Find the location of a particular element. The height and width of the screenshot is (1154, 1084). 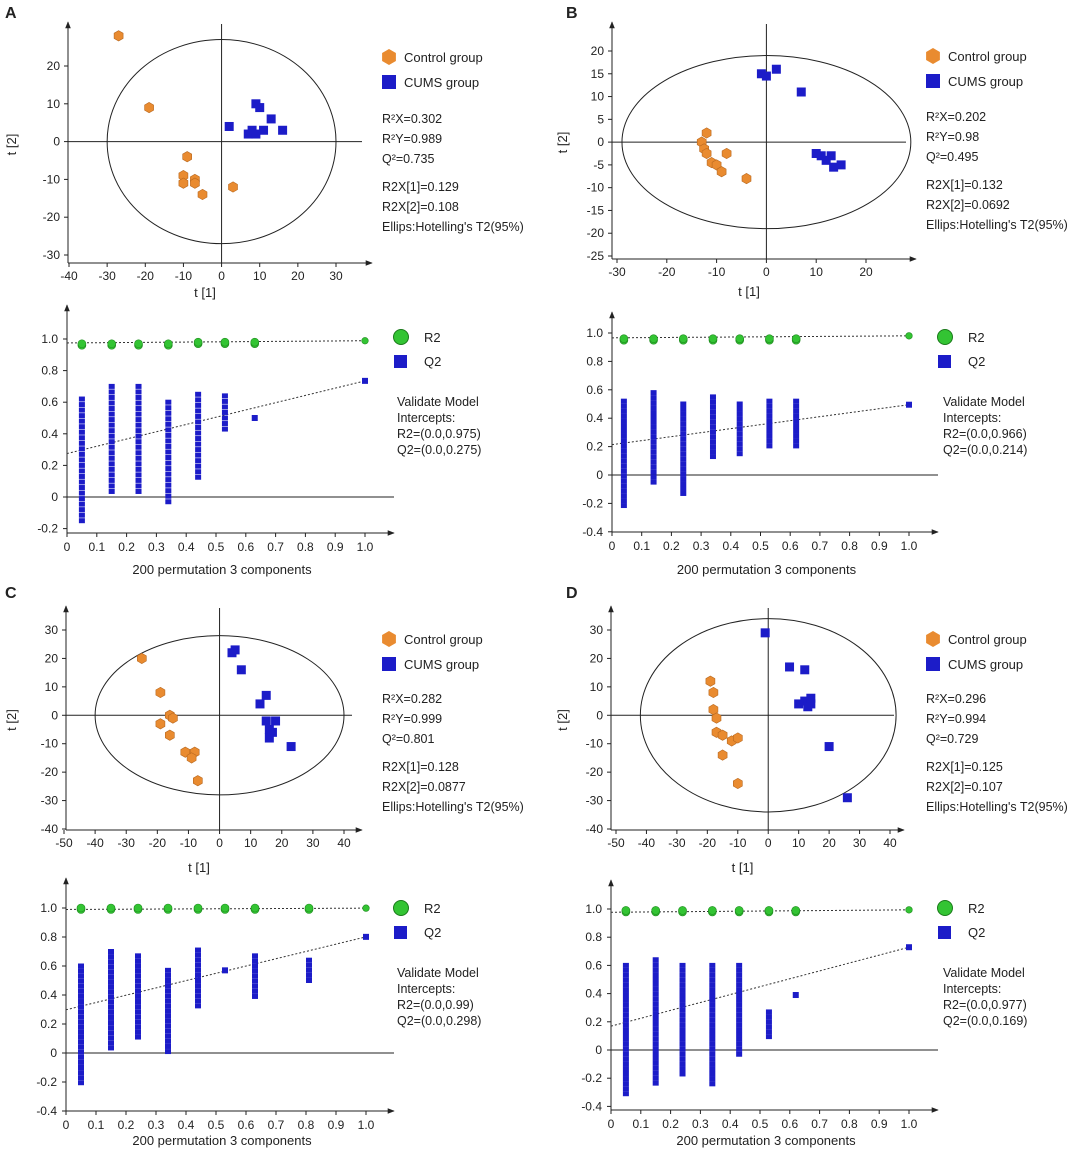

model-stat: R2X[1]=0.125 is located at coordinates (964, 767).